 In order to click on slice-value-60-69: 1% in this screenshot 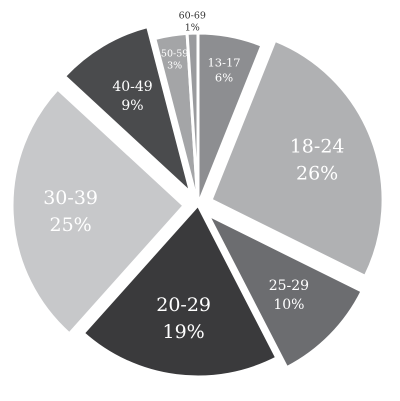, I will do `click(192, 27)`.